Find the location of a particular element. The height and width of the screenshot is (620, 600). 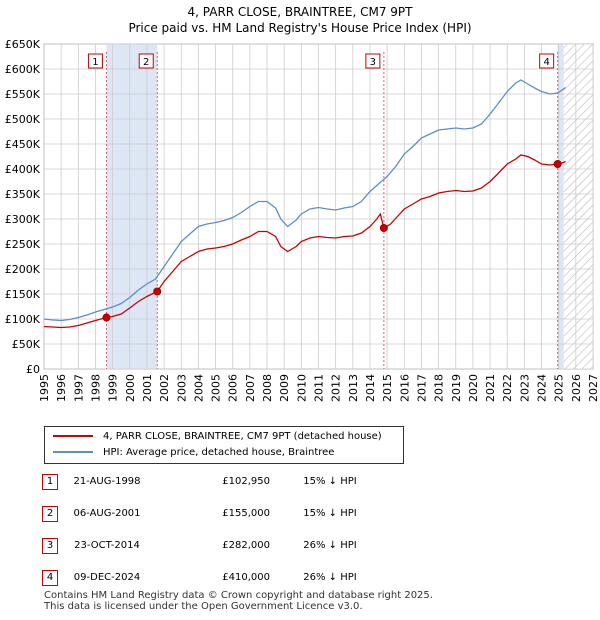

y-tick-label: £550K is located at coordinates (23, 94).